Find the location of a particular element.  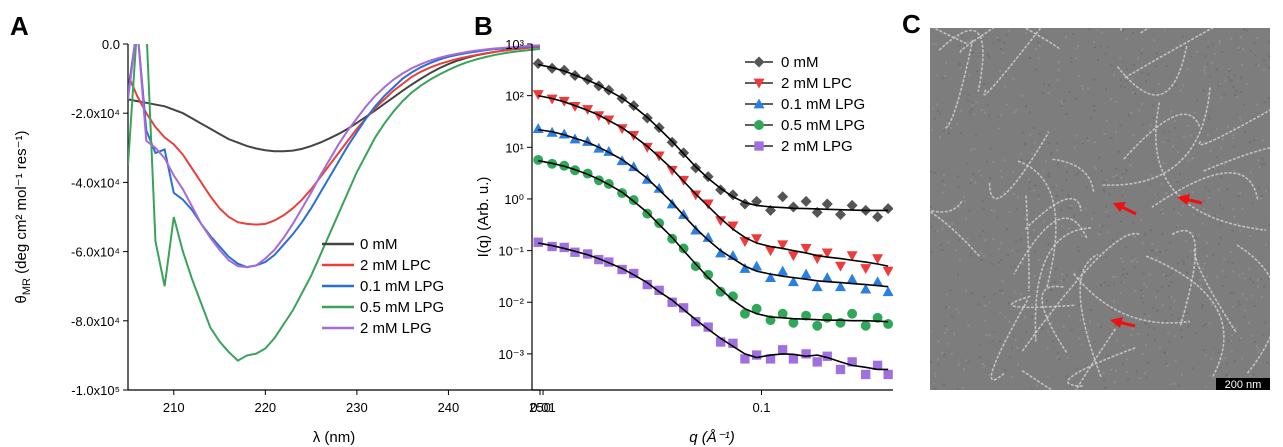

panel-label: B is located at coordinates (483, 26).